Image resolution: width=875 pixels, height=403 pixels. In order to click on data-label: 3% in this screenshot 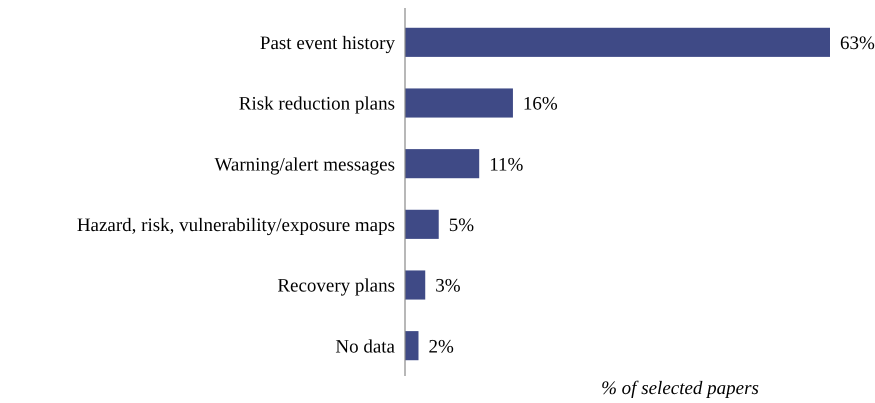, I will do `click(448, 286)`.